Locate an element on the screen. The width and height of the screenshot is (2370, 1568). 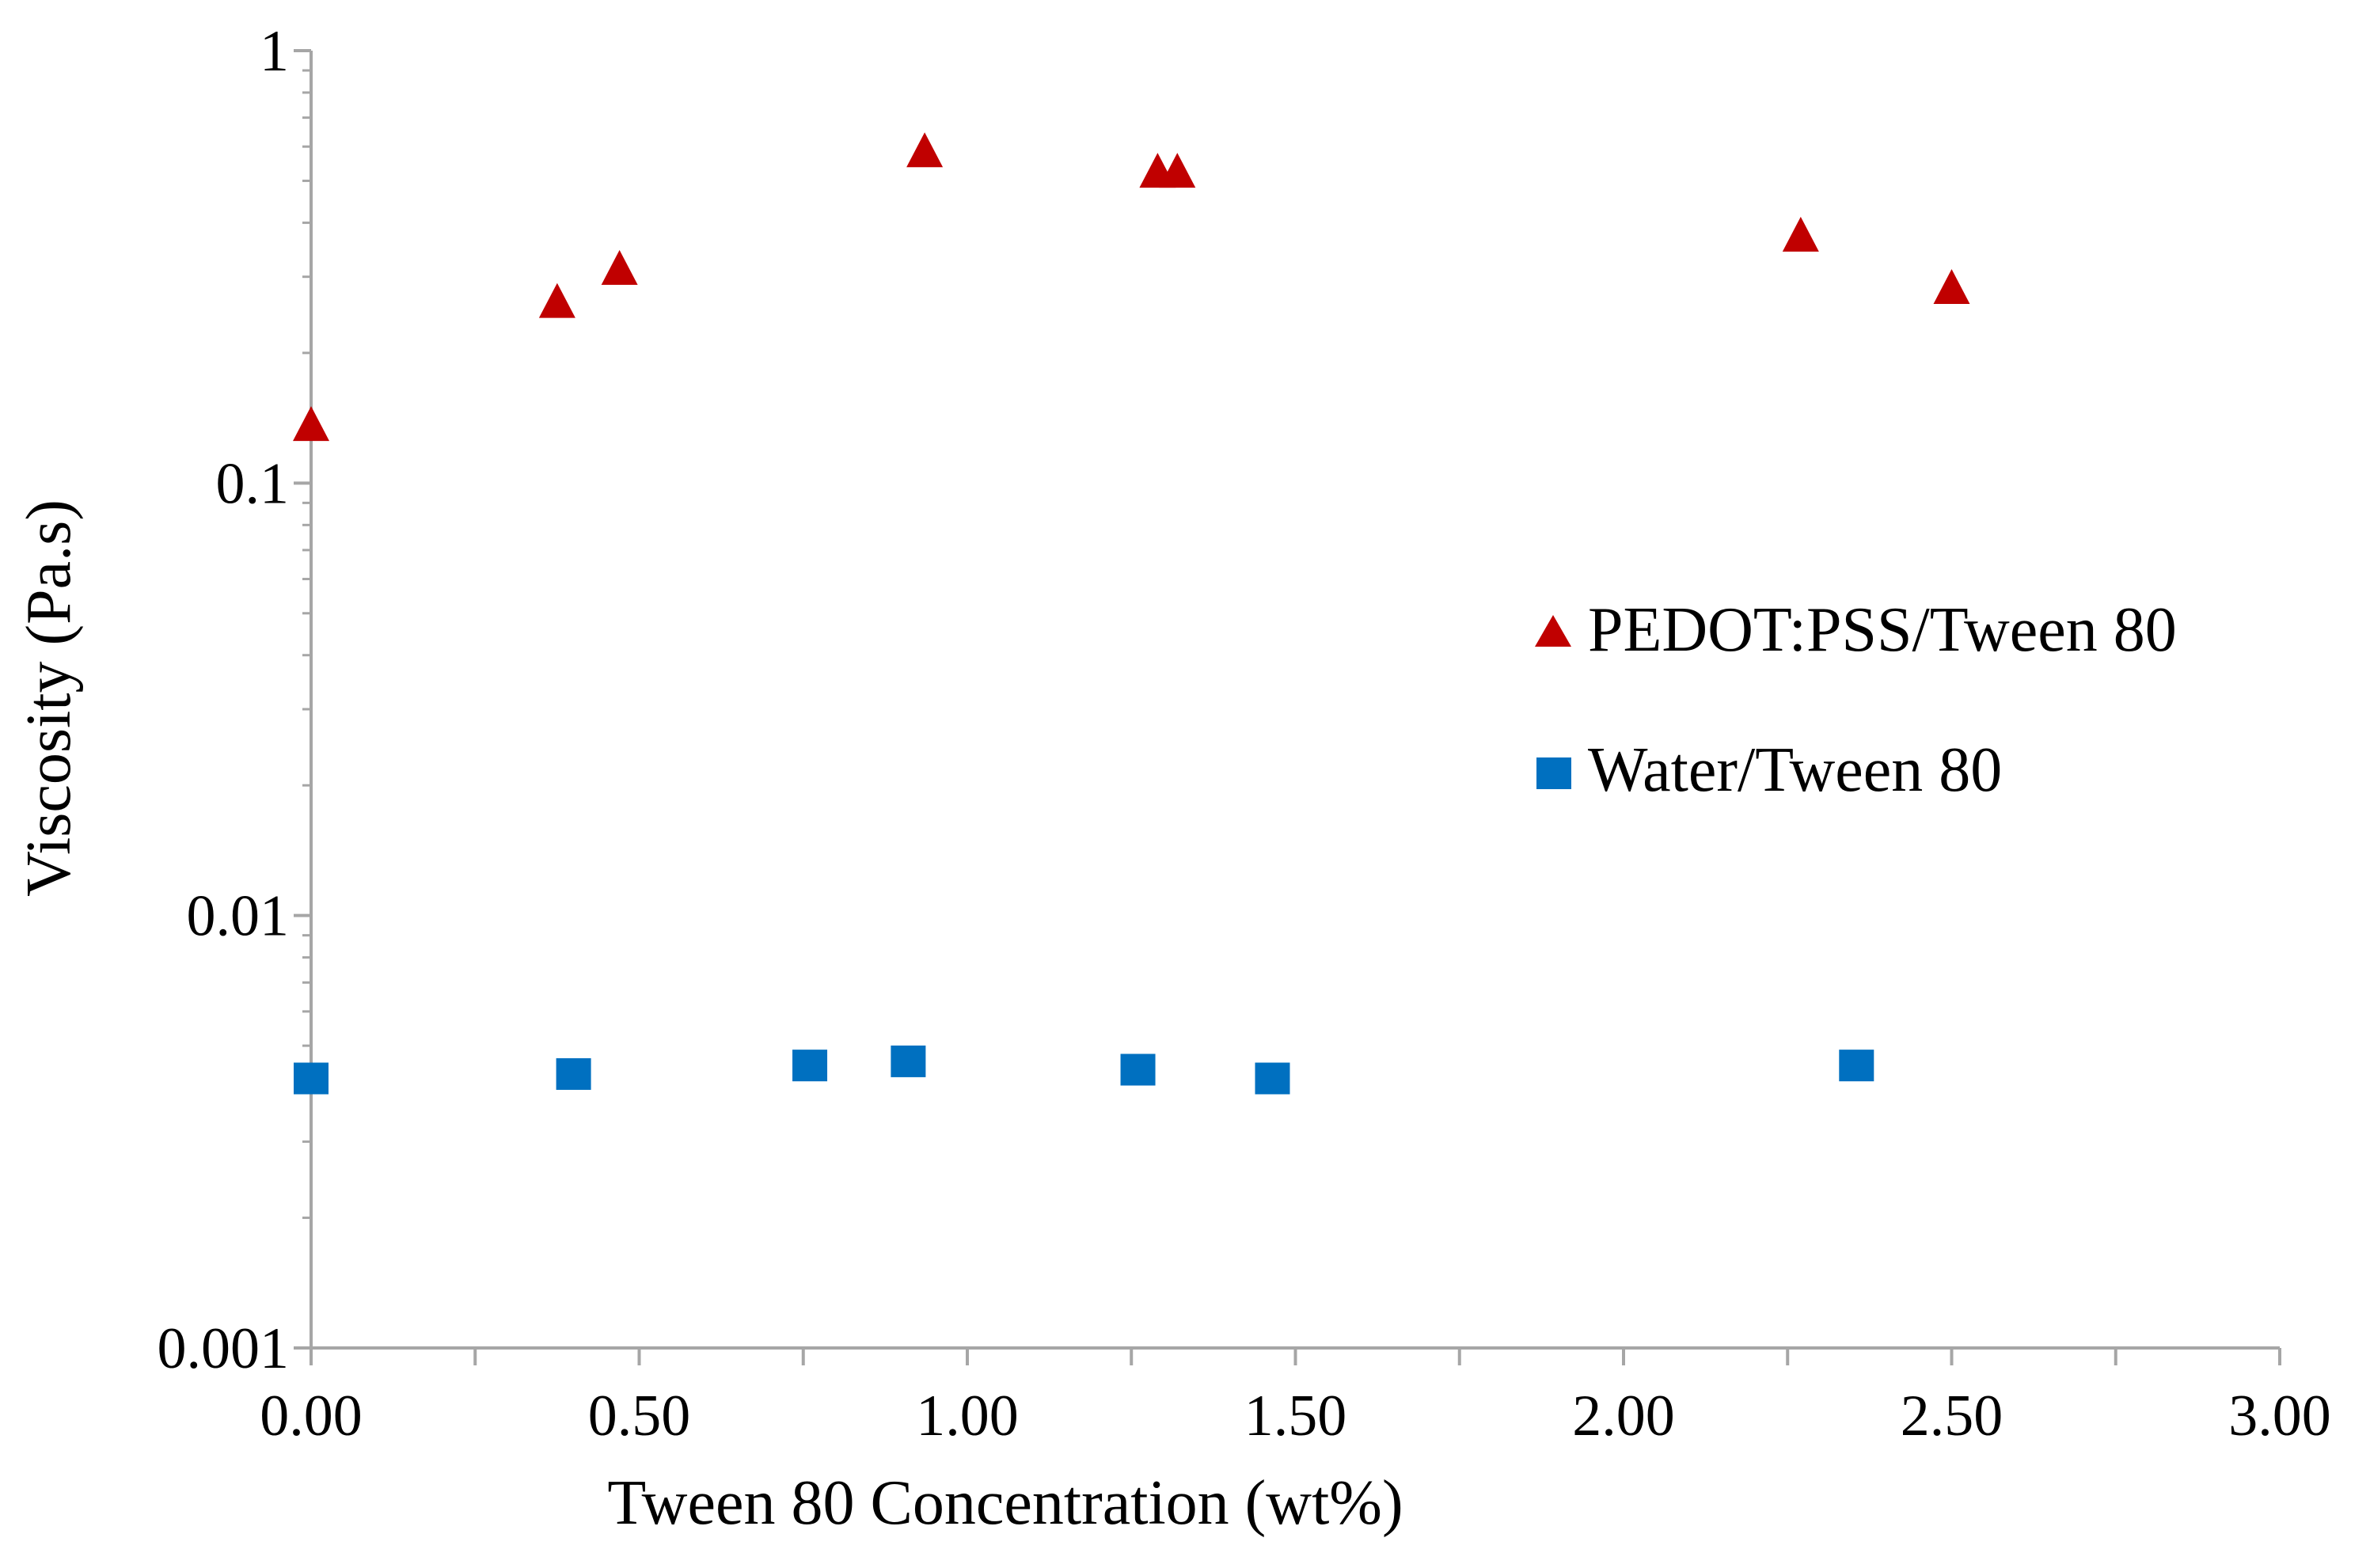
legend: PEDOT:PSS/Tween 80 Water/Tween 80 is located at coordinates (1856, 700).